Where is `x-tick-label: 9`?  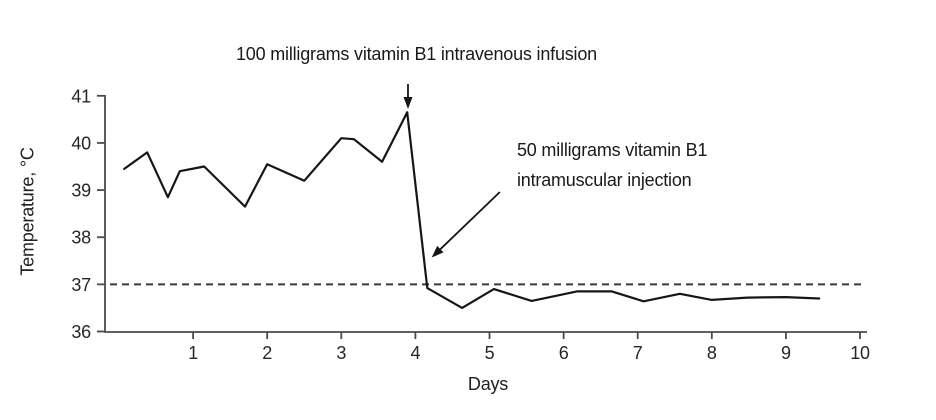
x-tick-label: 9 is located at coordinates (786, 353).